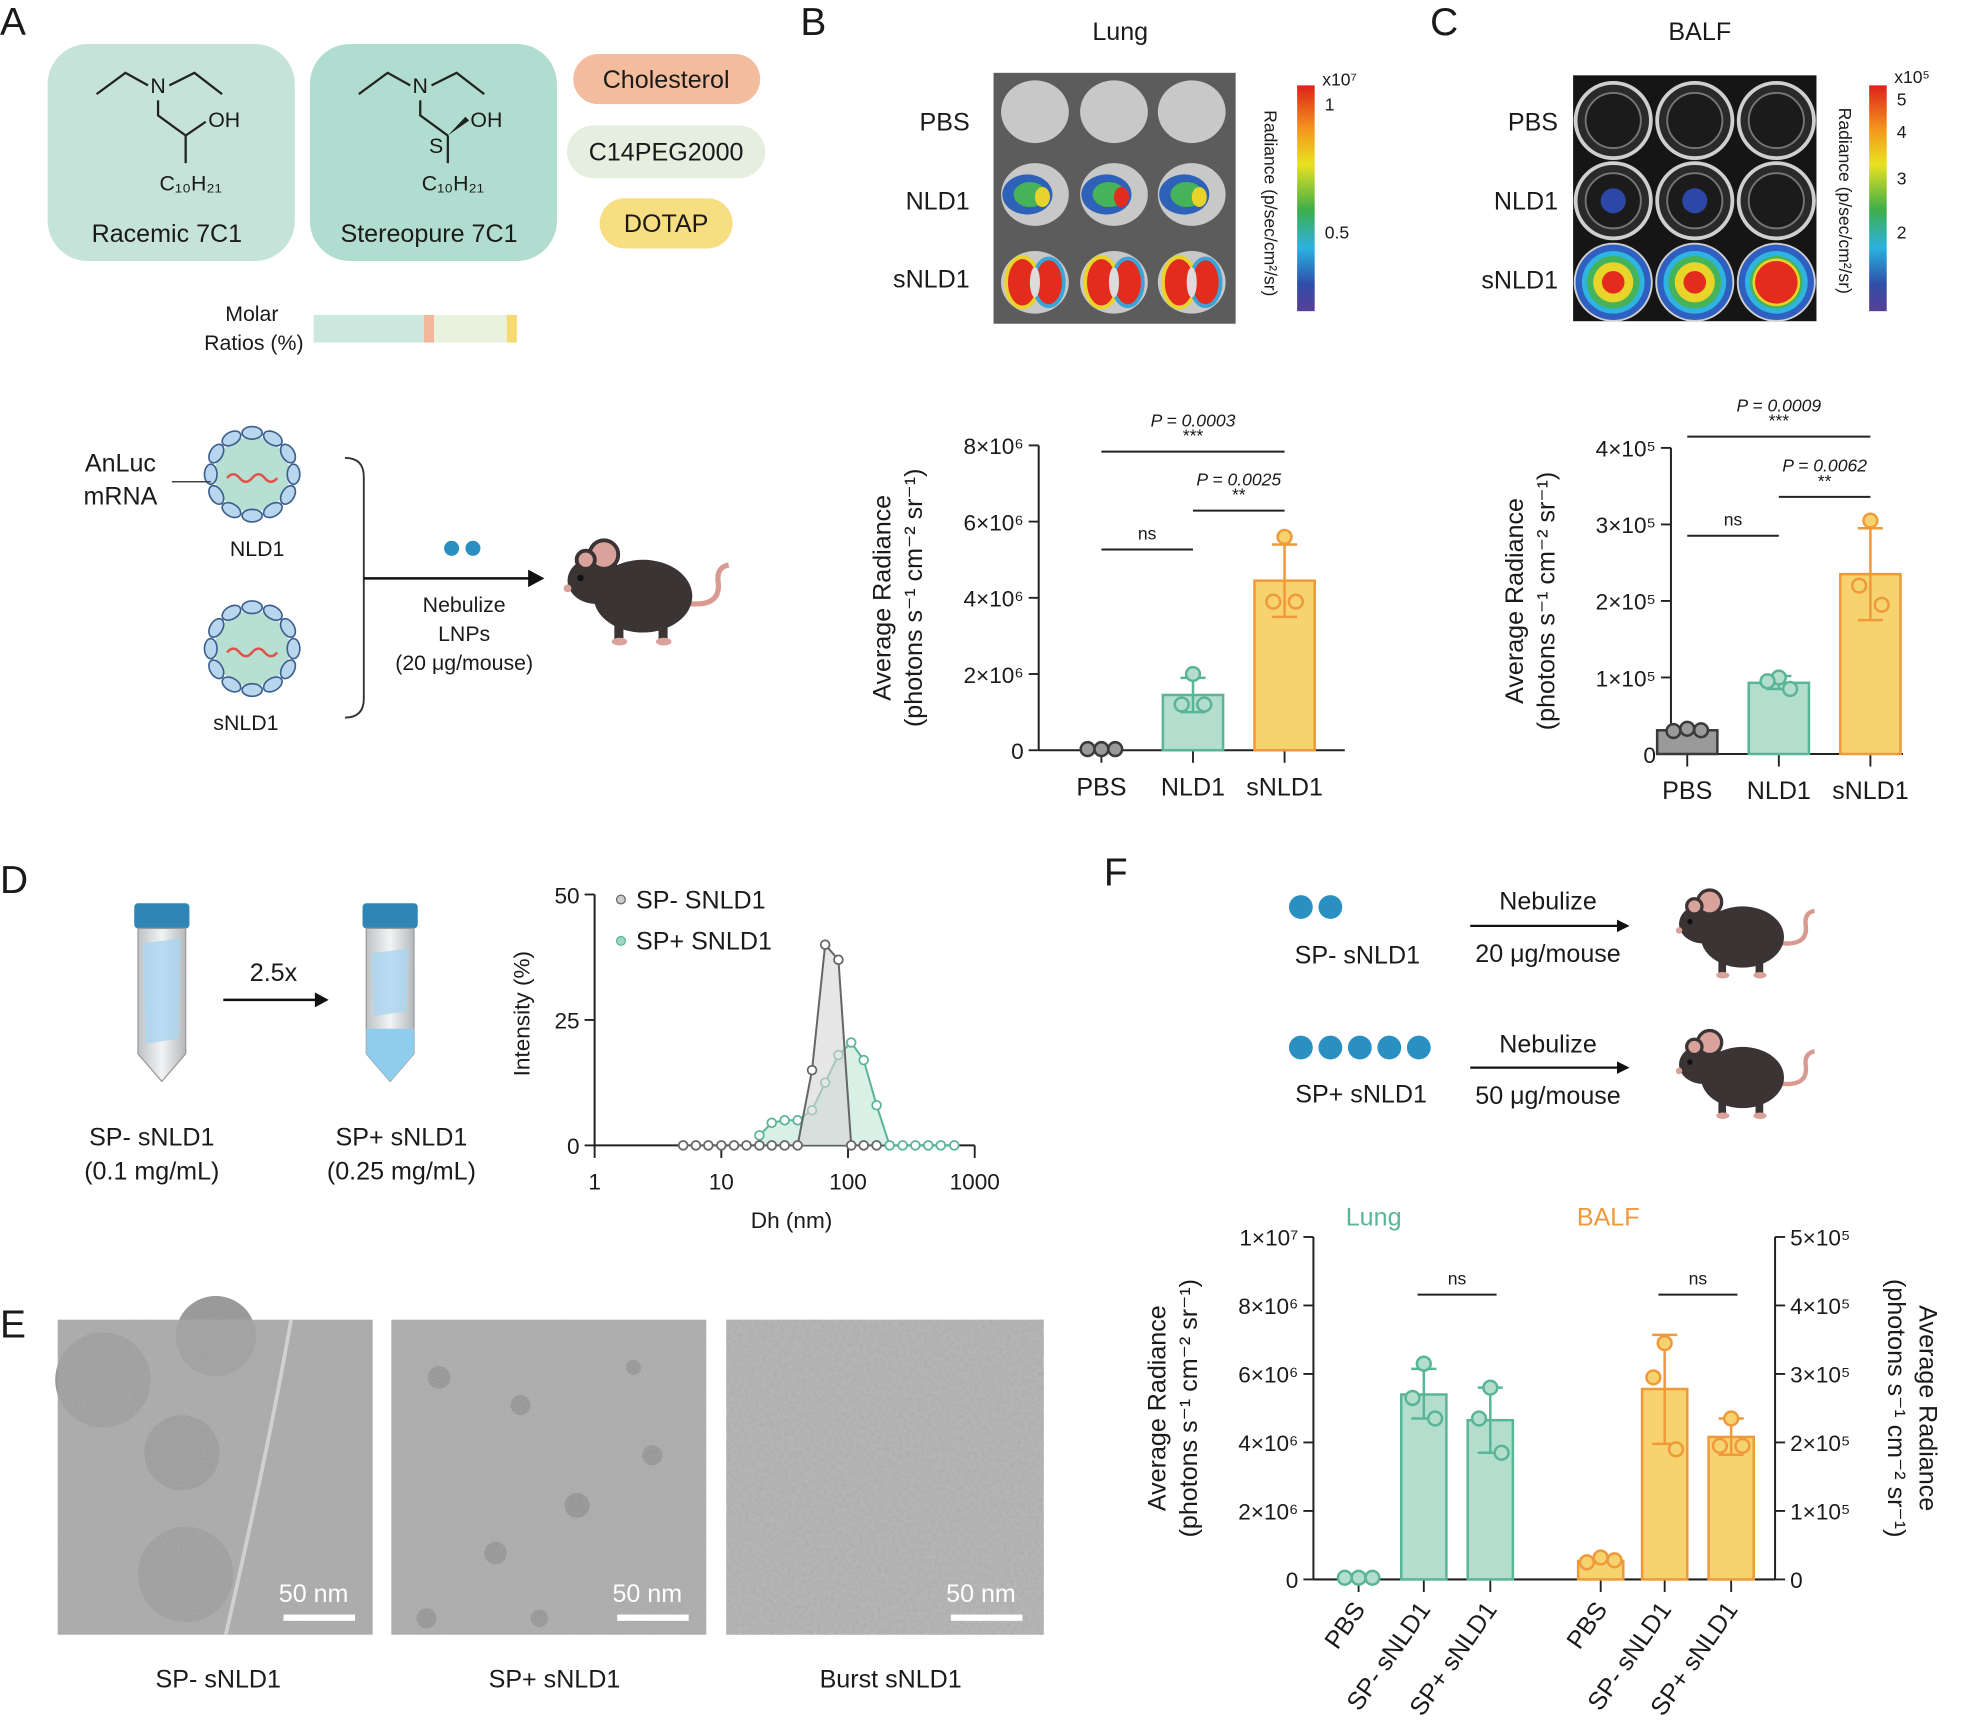 Image resolution: width=1967 pixels, height=1725 pixels. What do you see at coordinates (883, 598) in the screenshot?
I see `y-axis-label: Average Radiance` at bounding box center [883, 598].